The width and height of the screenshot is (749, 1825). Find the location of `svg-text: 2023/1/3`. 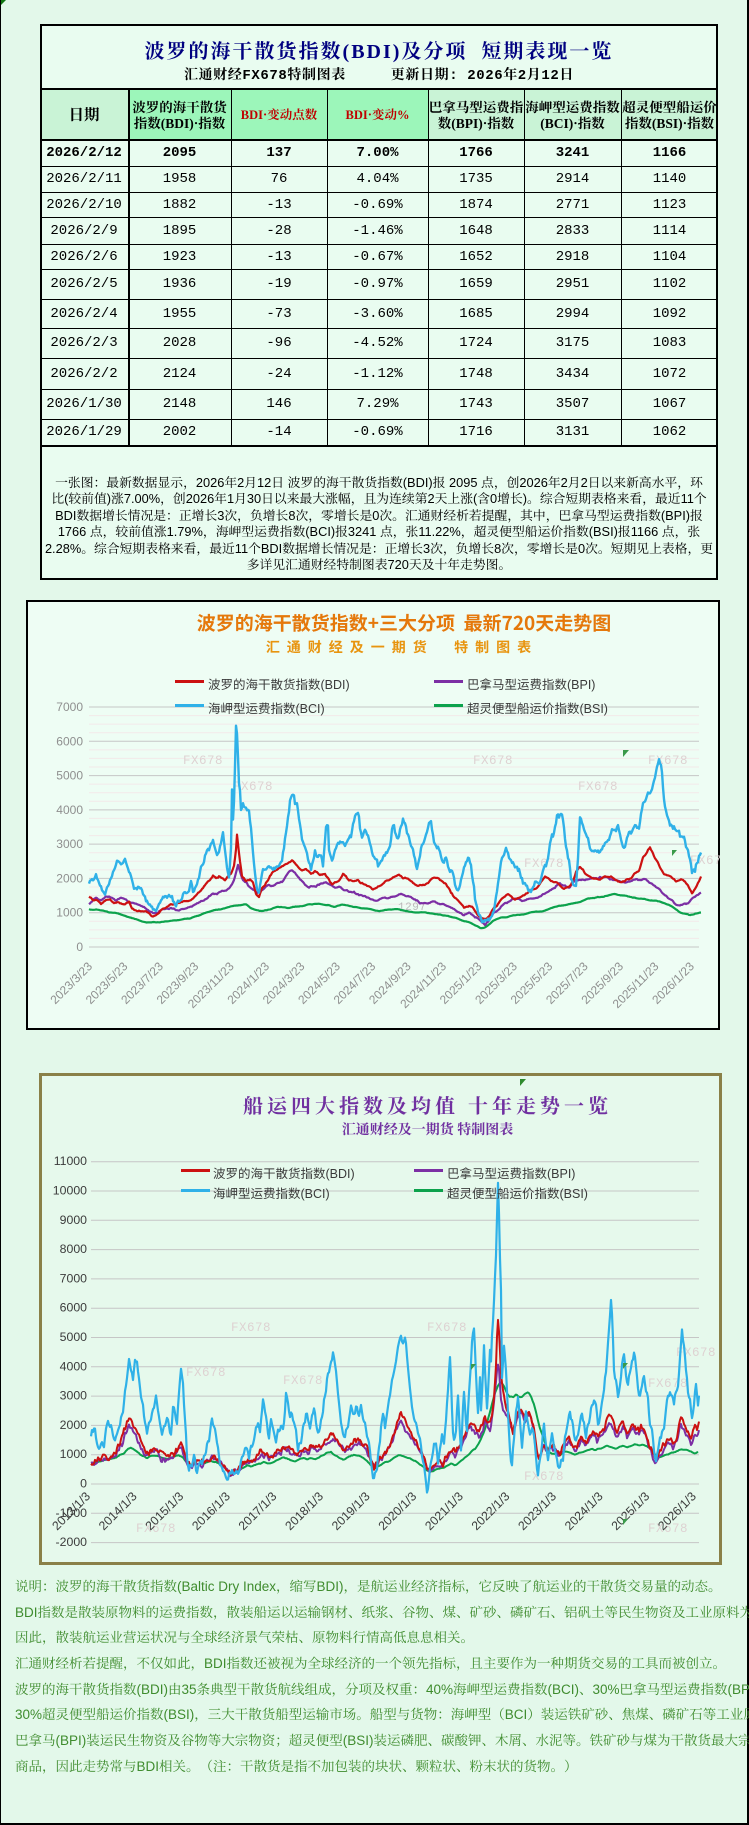

svg-text: 2023/1/3 is located at coordinates (537, 1511).